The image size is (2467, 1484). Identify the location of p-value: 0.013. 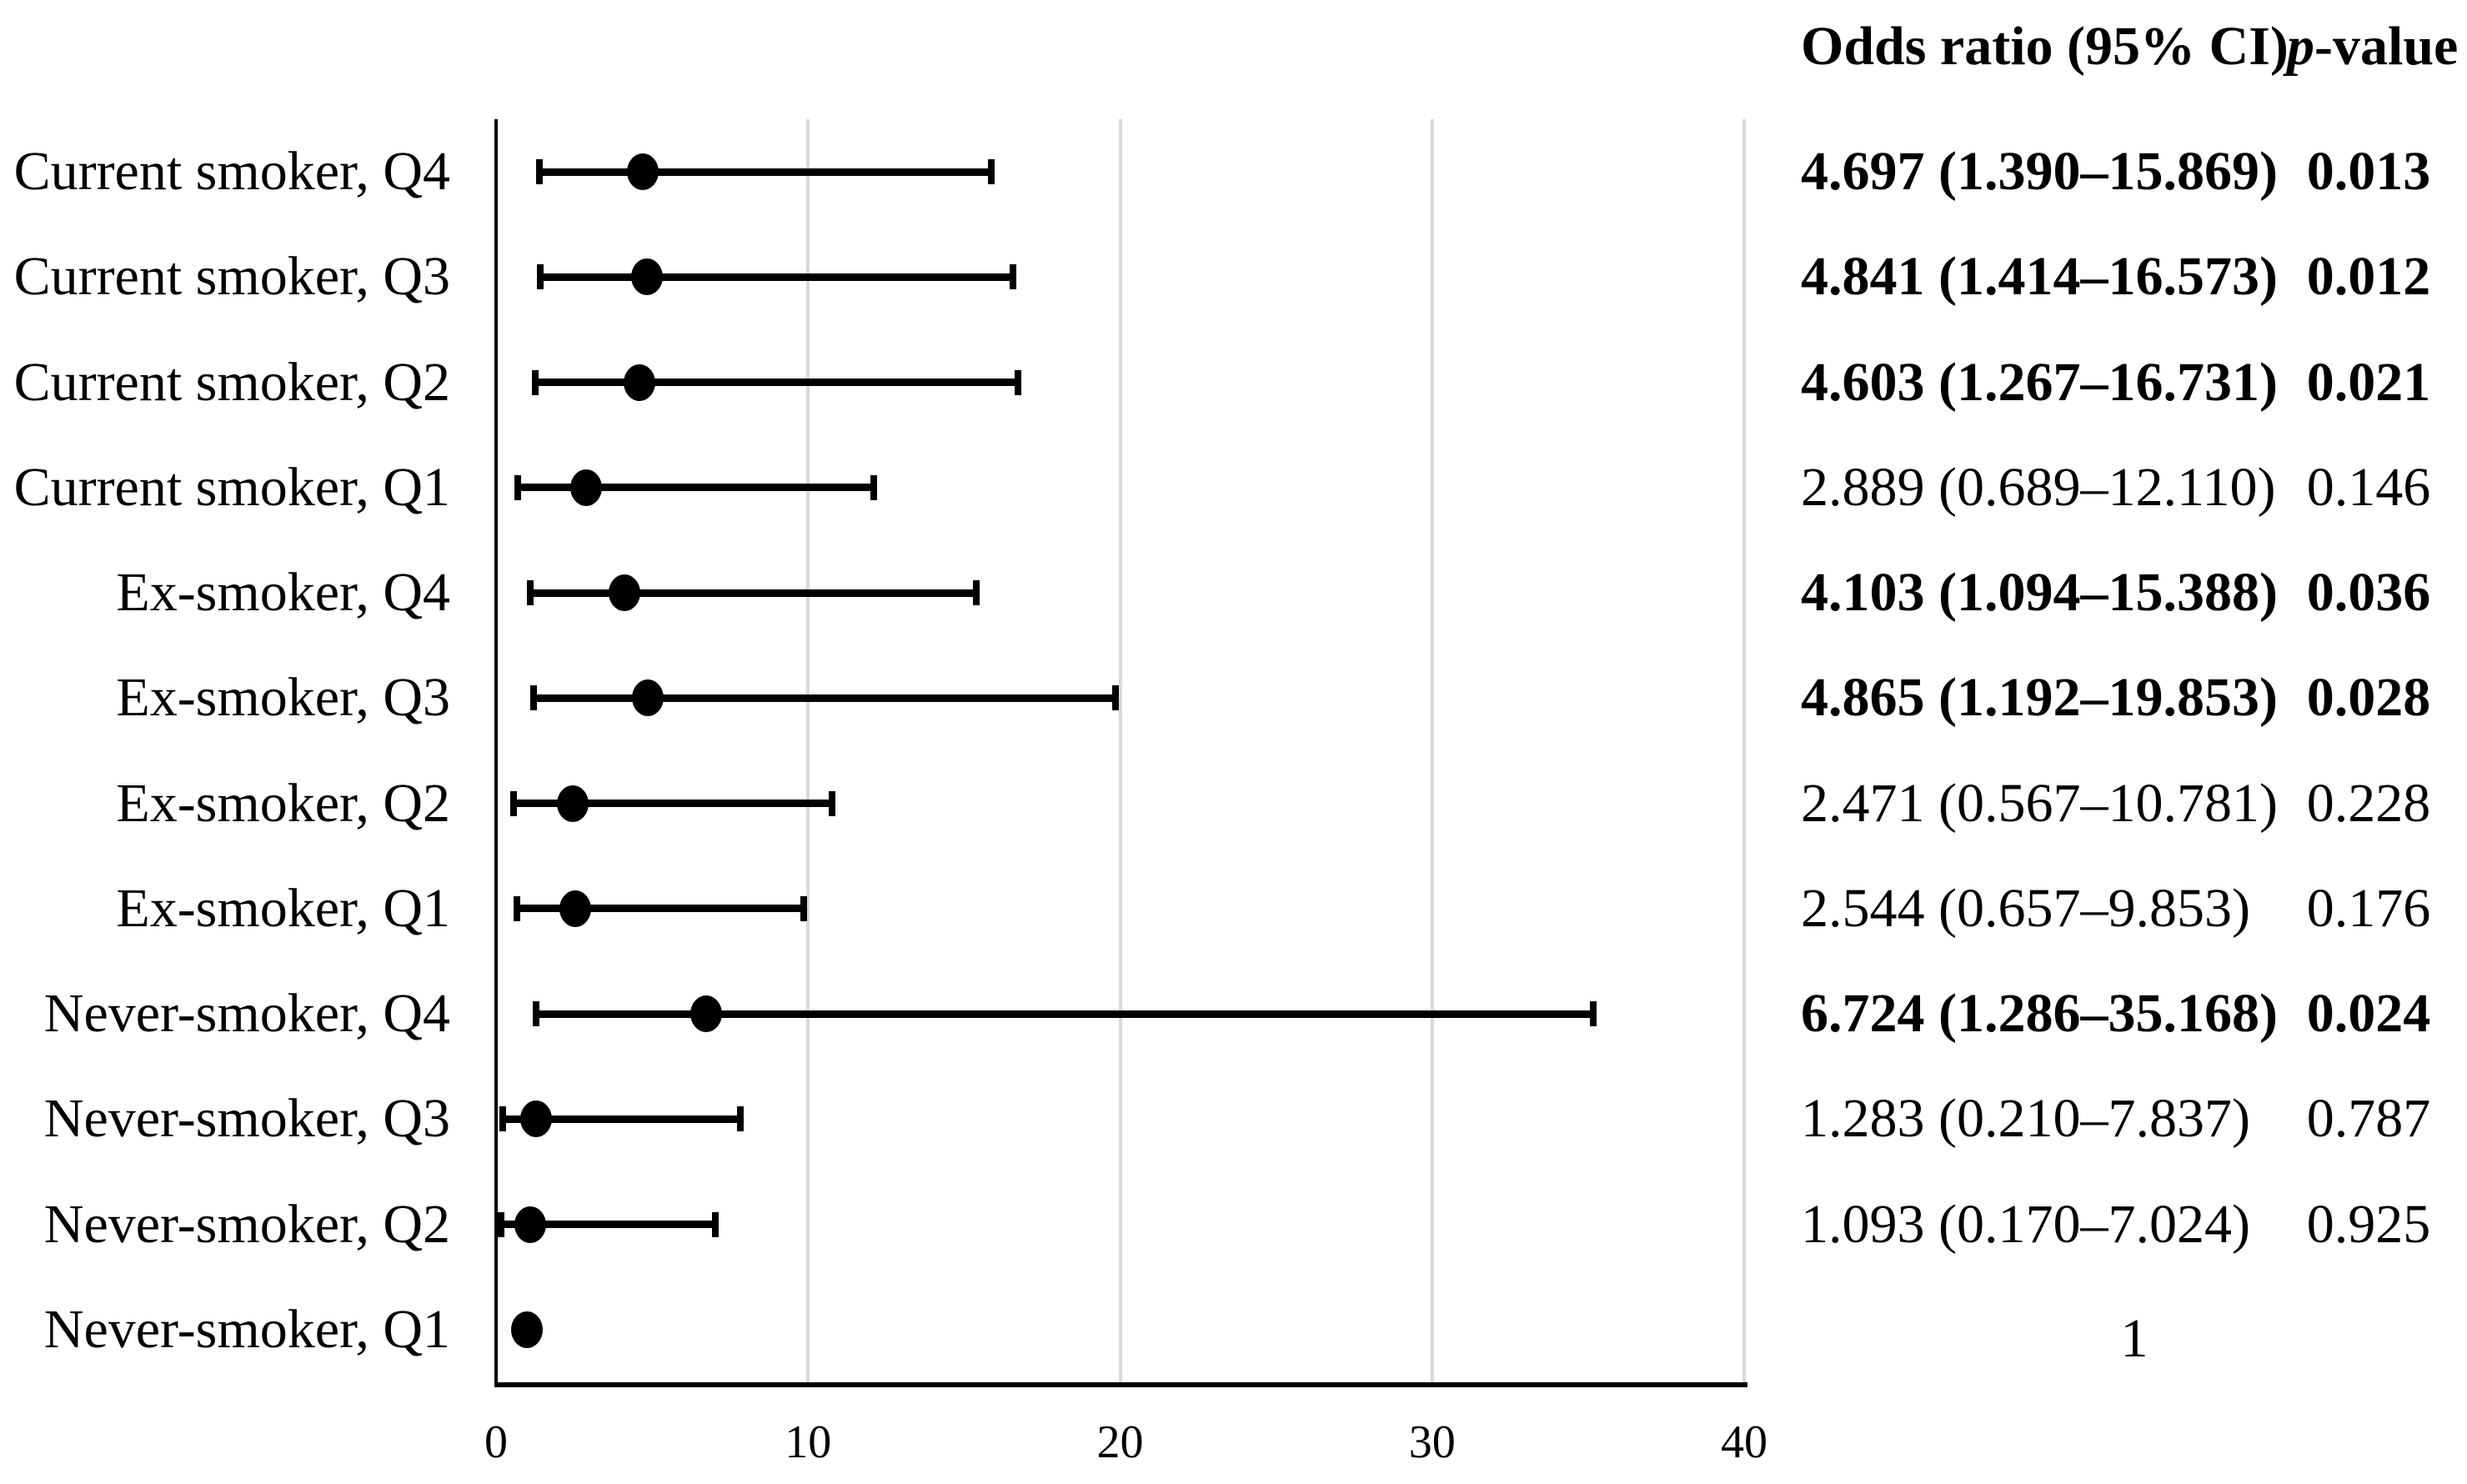
(2369, 172).